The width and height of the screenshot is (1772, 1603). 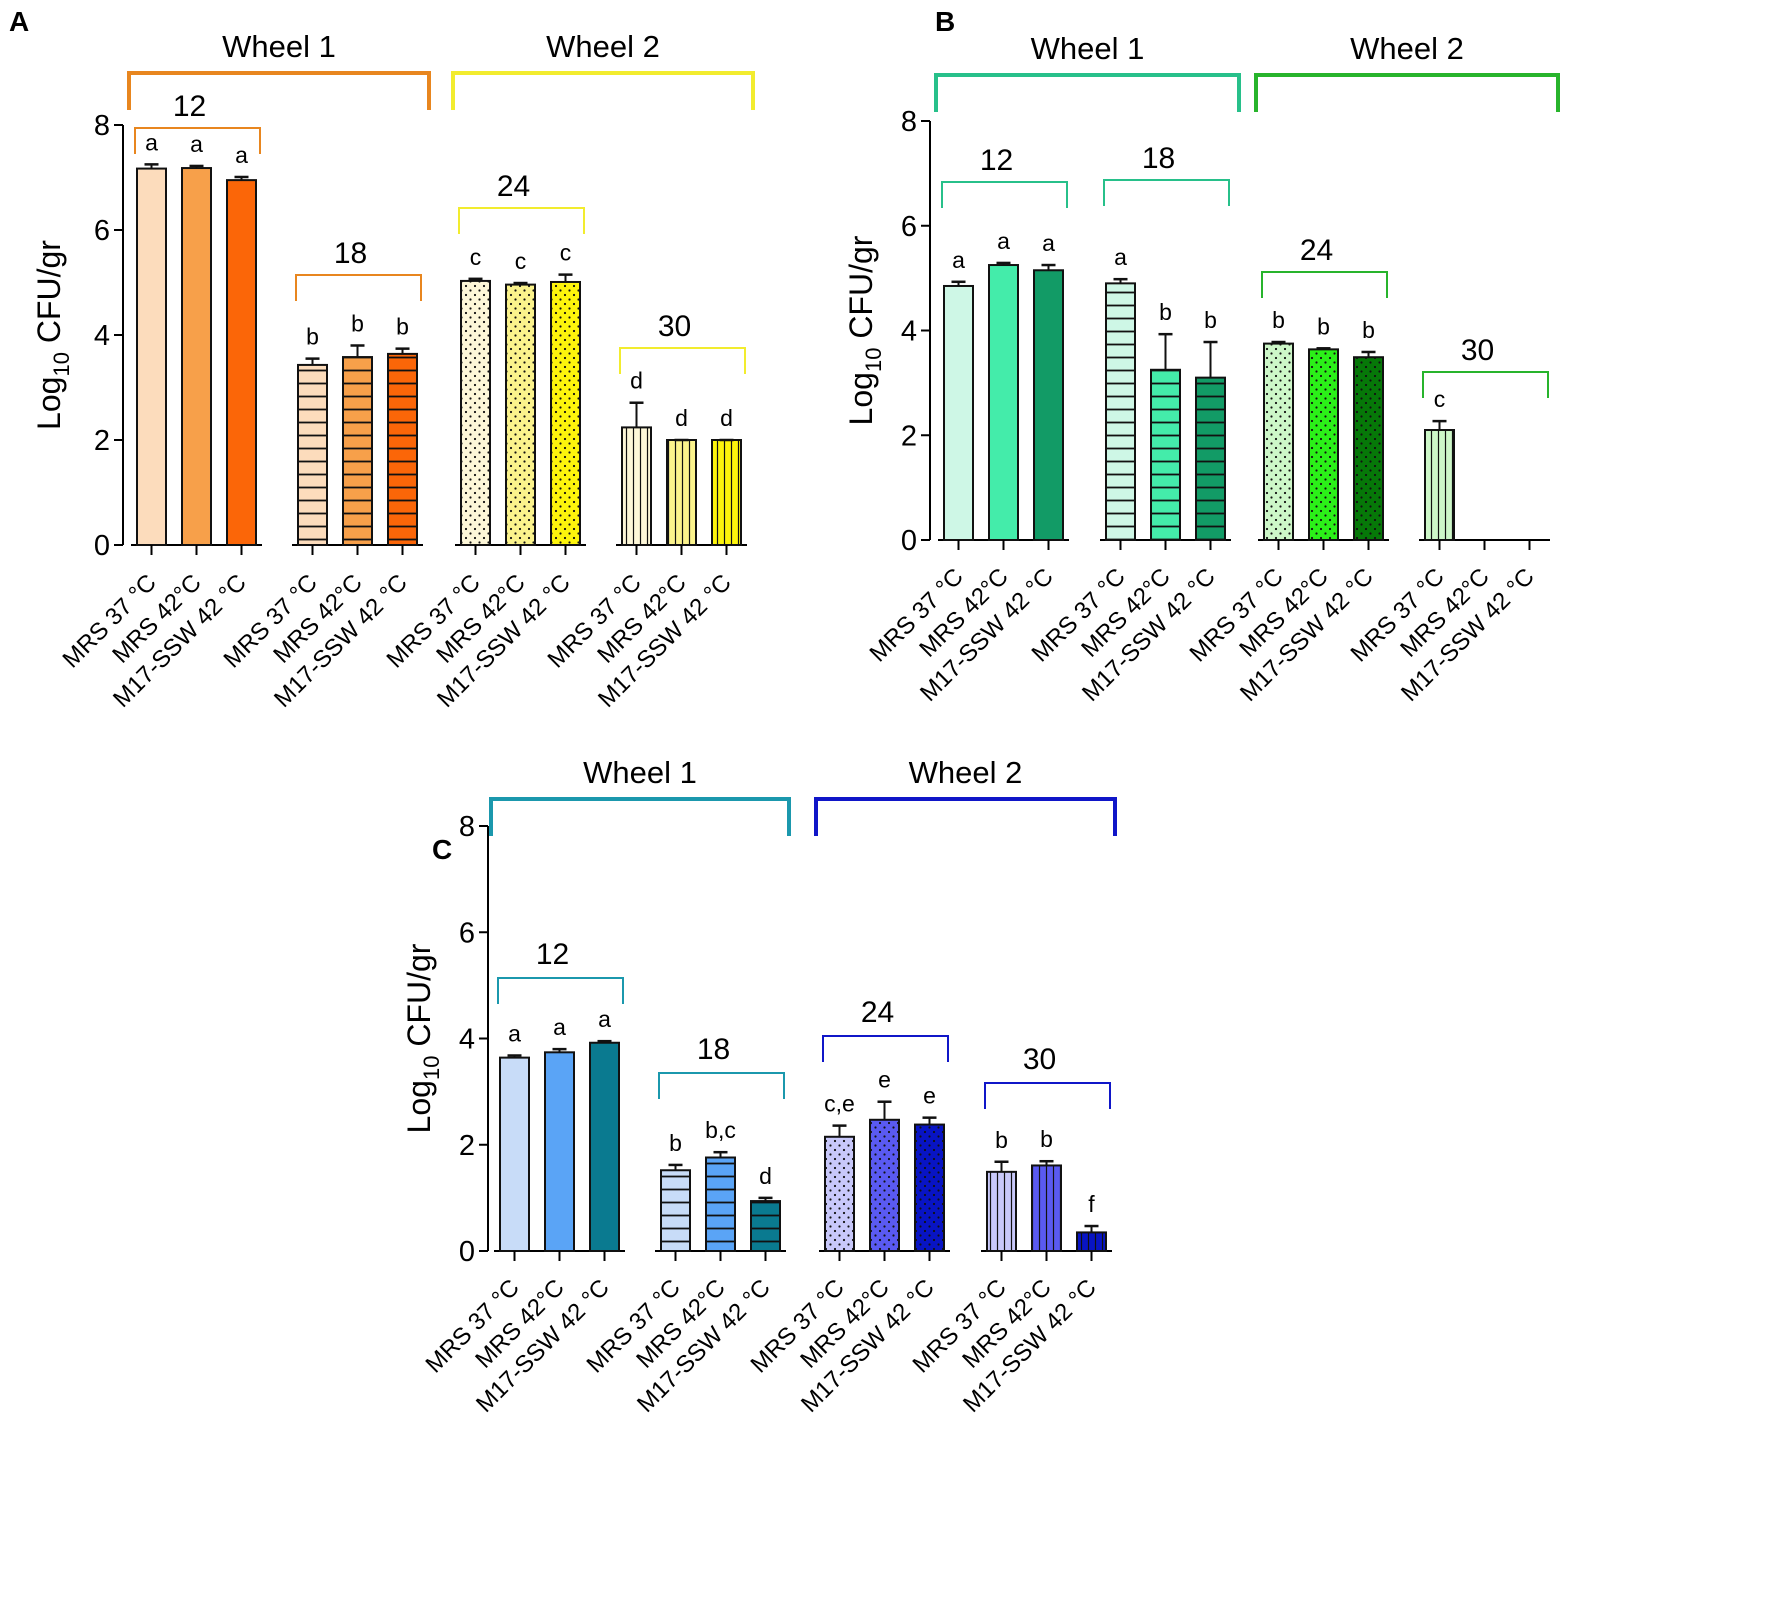 I want to click on group-label: 30, so click(x=1039, y=1059).